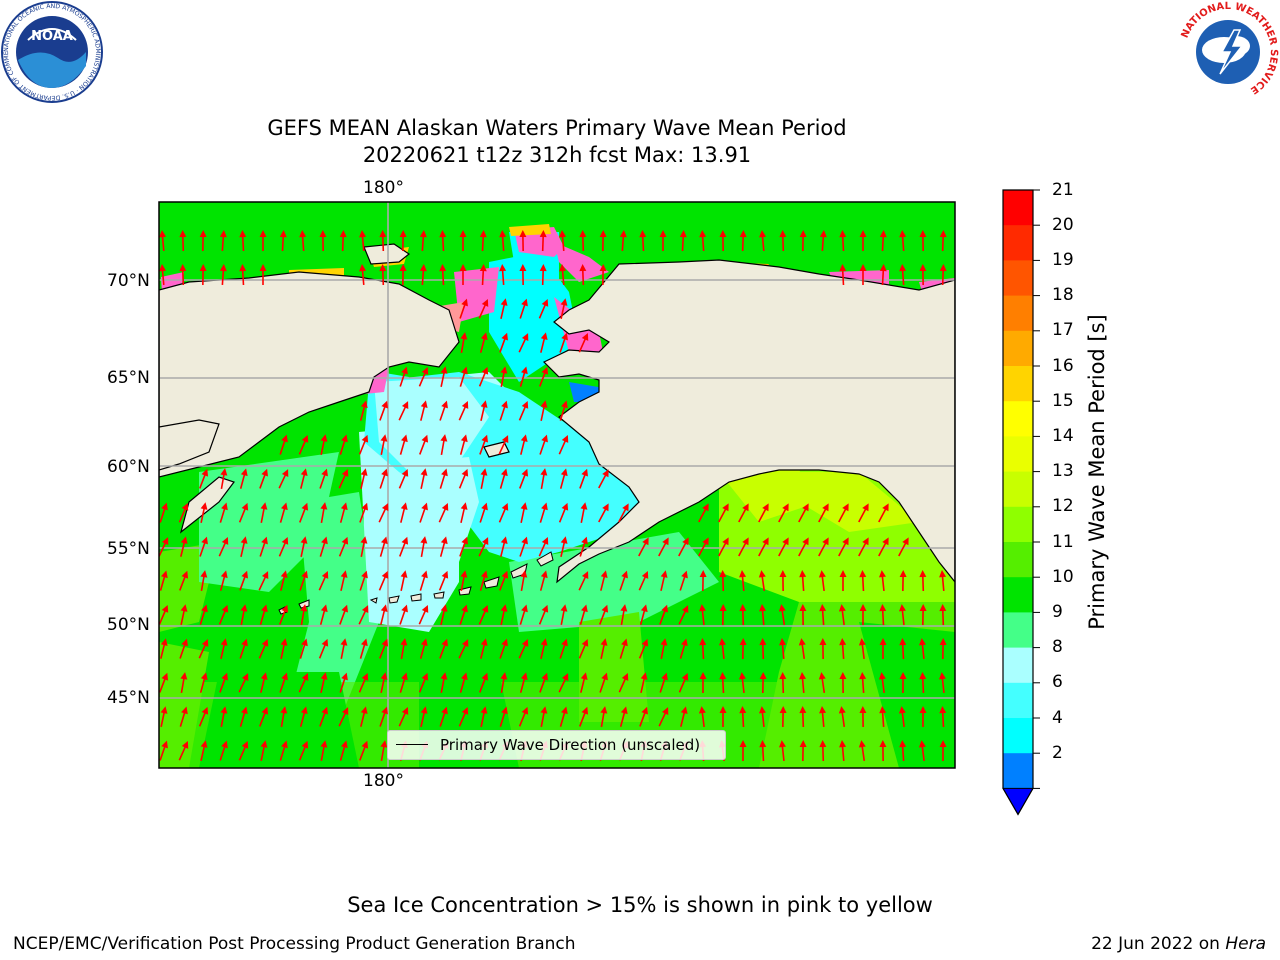 The width and height of the screenshot is (1280, 960). I want to click on lat-label-55: 55°N, so click(128, 549).